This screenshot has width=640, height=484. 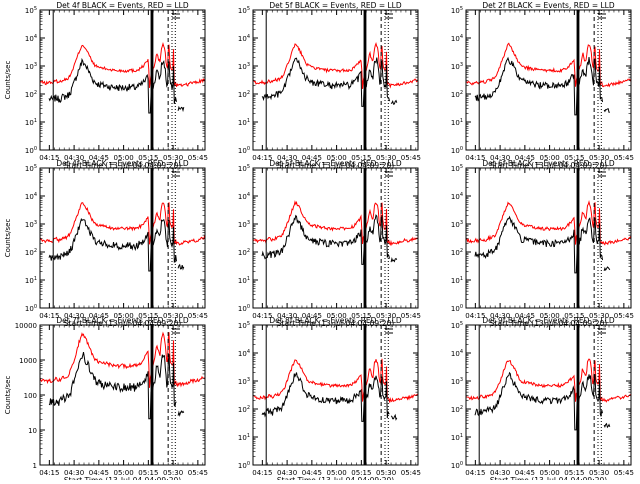 What do you see at coordinates (32, 431) in the screenshot?
I see `y-tick-label: 10` at bounding box center [32, 431].